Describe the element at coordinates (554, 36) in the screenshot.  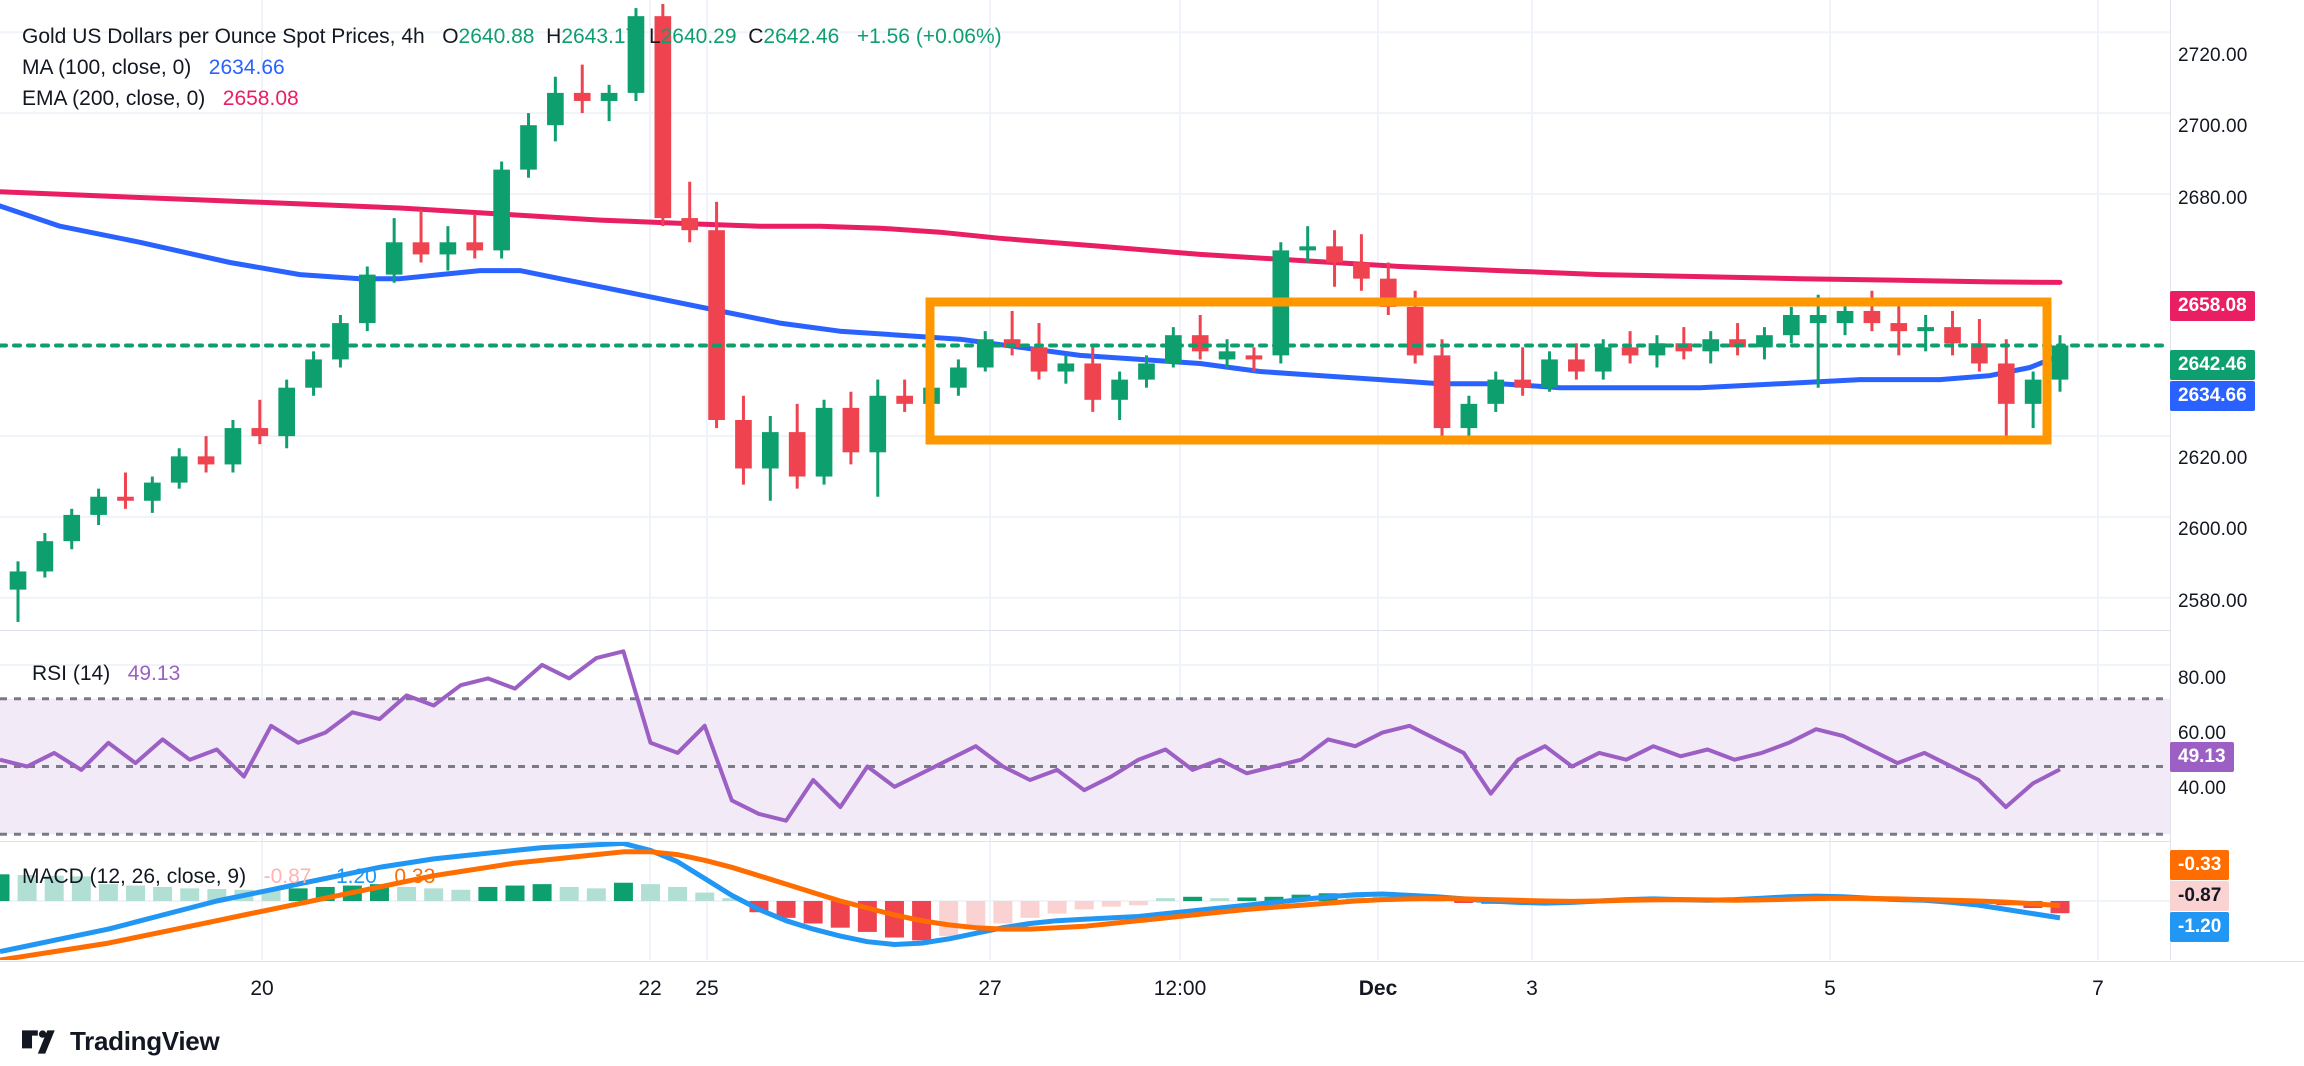
I see `high-prefix: H` at that location.